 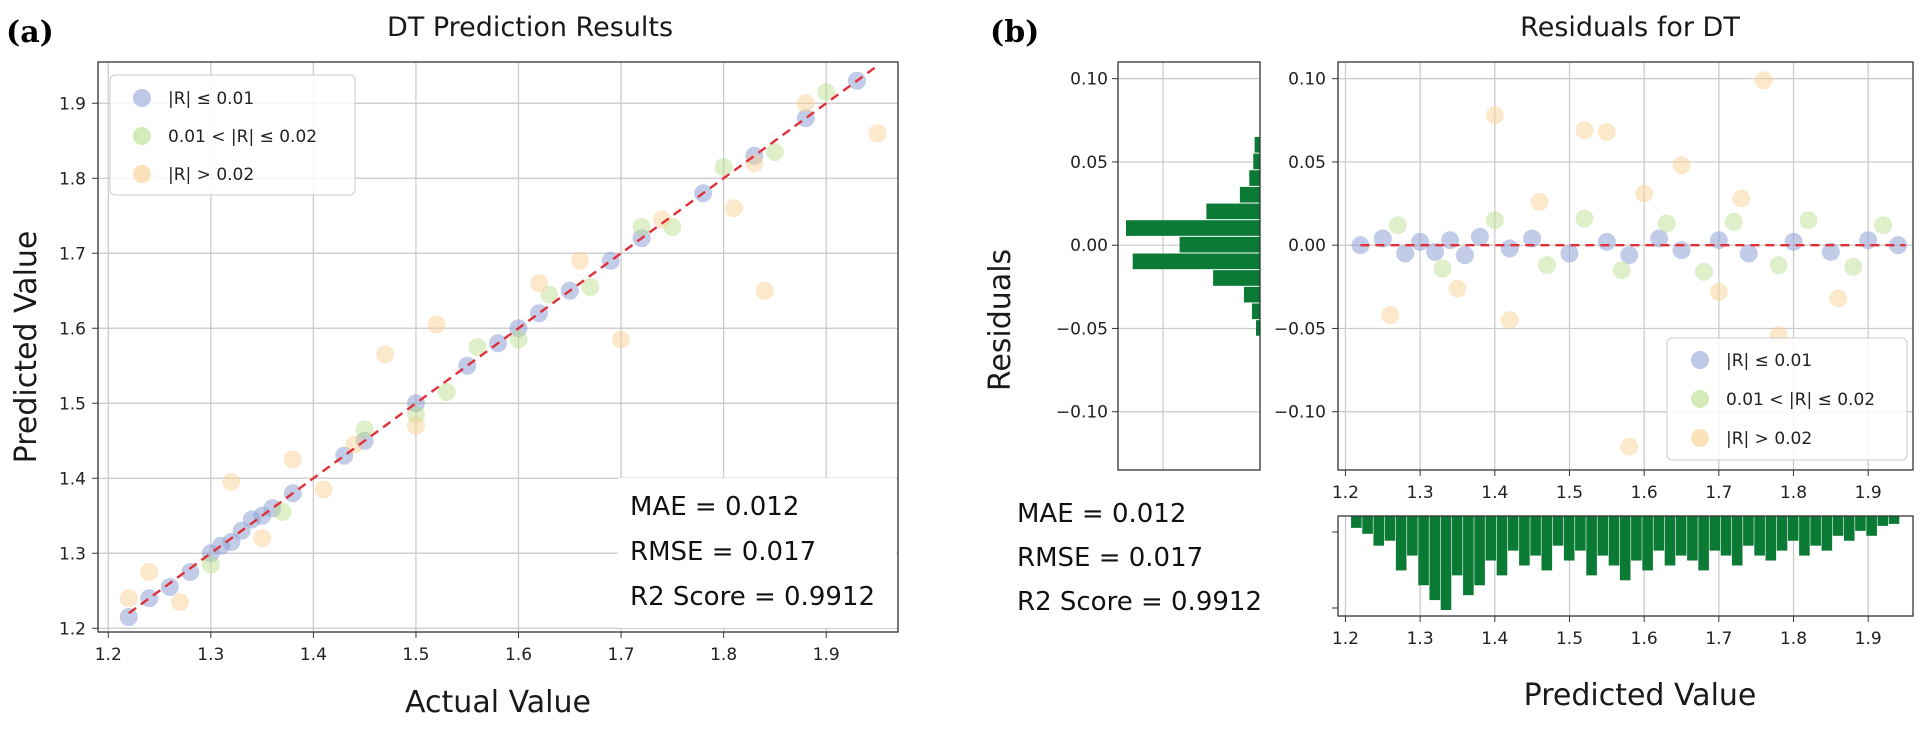 I want to click on y-tick-label: −0.10, so click(x=1082, y=413).